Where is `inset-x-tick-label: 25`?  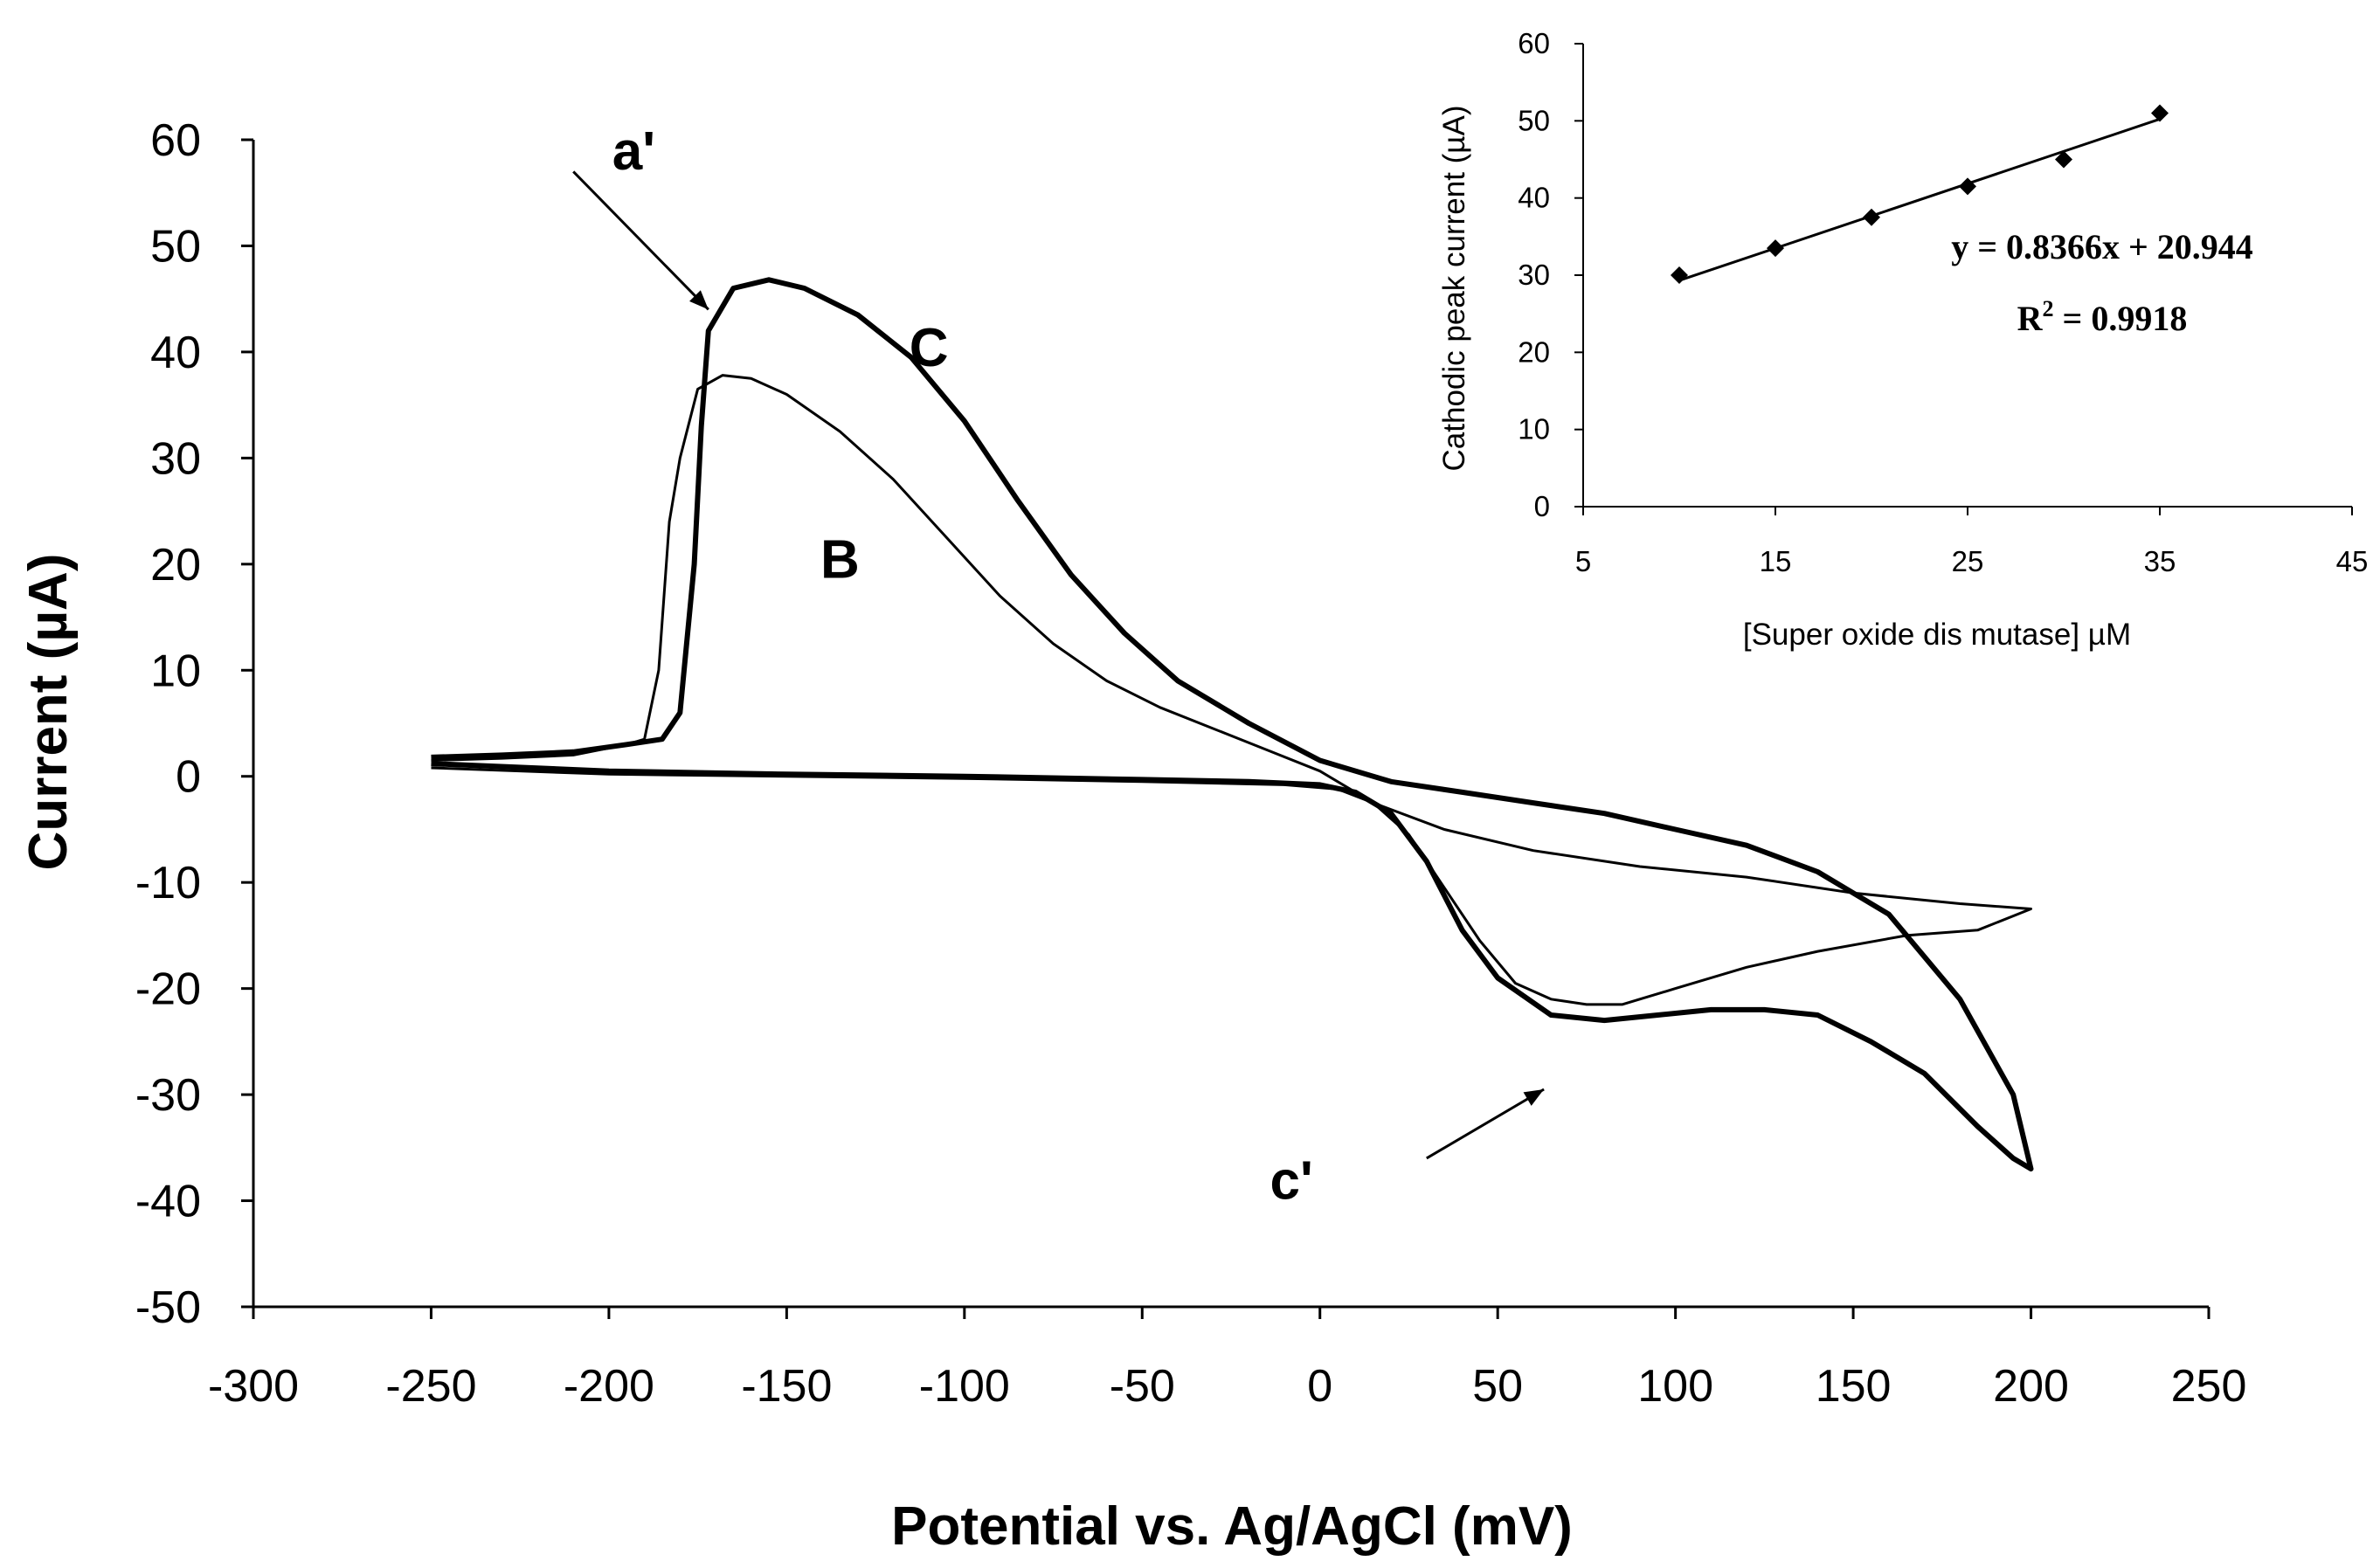
inset-x-tick-label: 25 is located at coordinates (1968, 561).